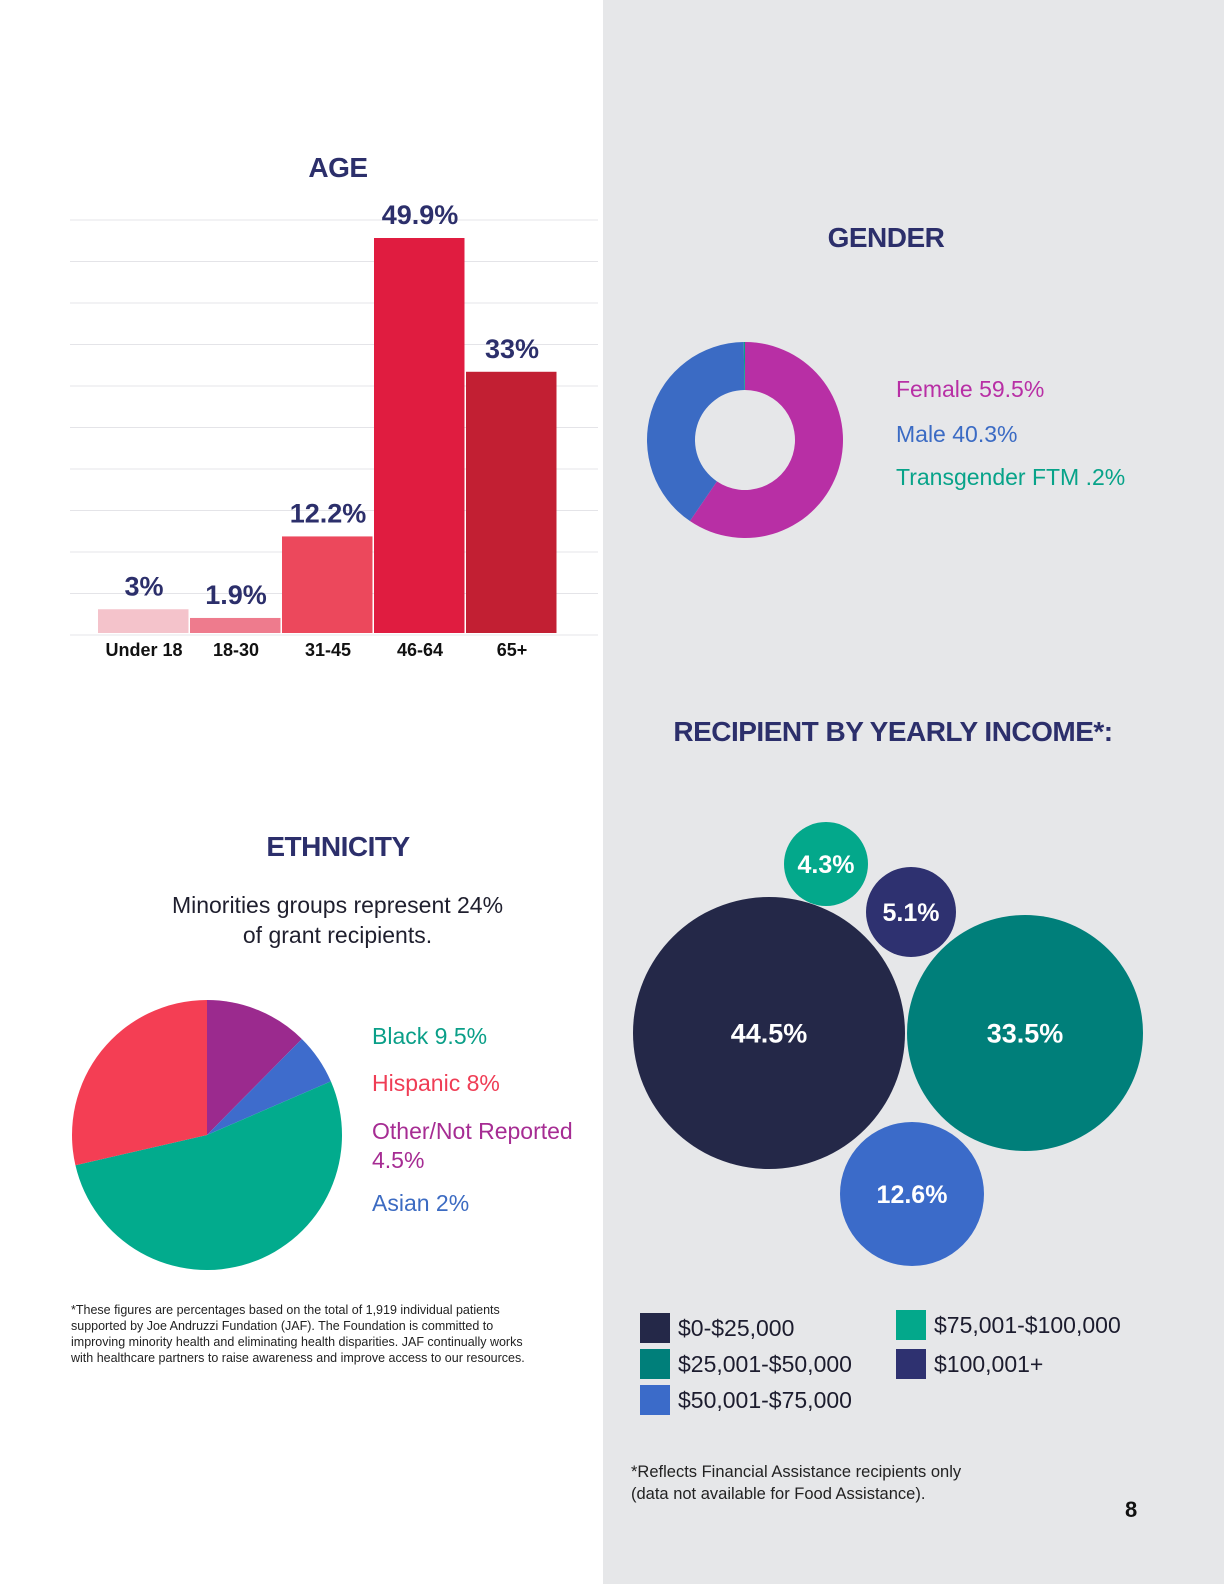 Image resolution: width=1224 pixels, height=1584 pixels. What do you see at coordinates (420, 215) in the screenshot?
I see `age-bar-value-label: 49.9%` at bounding box center [420, 215].